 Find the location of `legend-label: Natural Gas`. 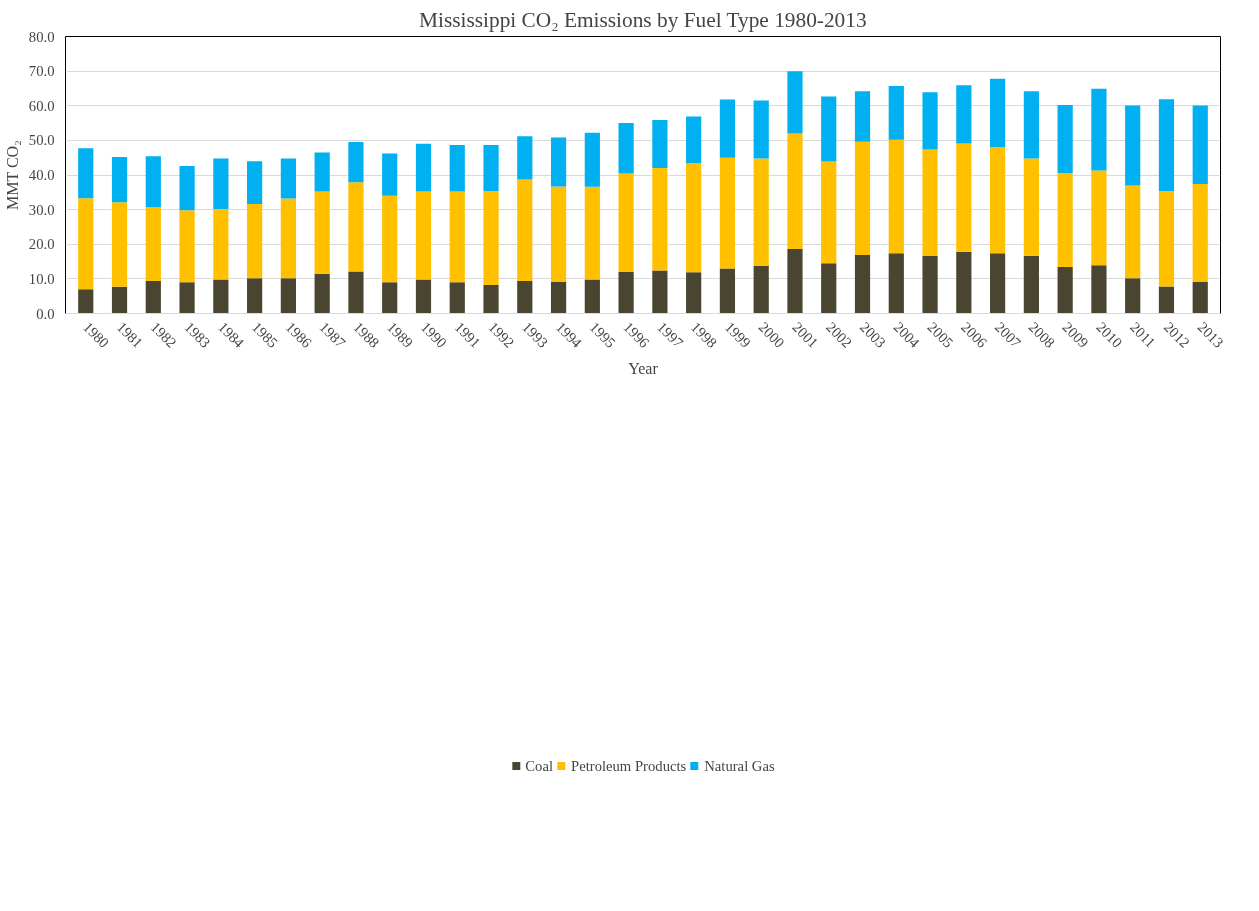

legend-label: Natural Gas is located at coordinates (739, 766).